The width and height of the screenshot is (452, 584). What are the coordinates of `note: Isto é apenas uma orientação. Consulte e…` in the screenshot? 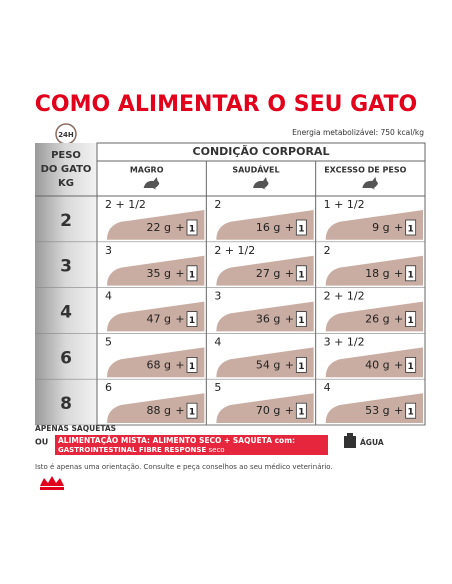 It's located at (184, 467).